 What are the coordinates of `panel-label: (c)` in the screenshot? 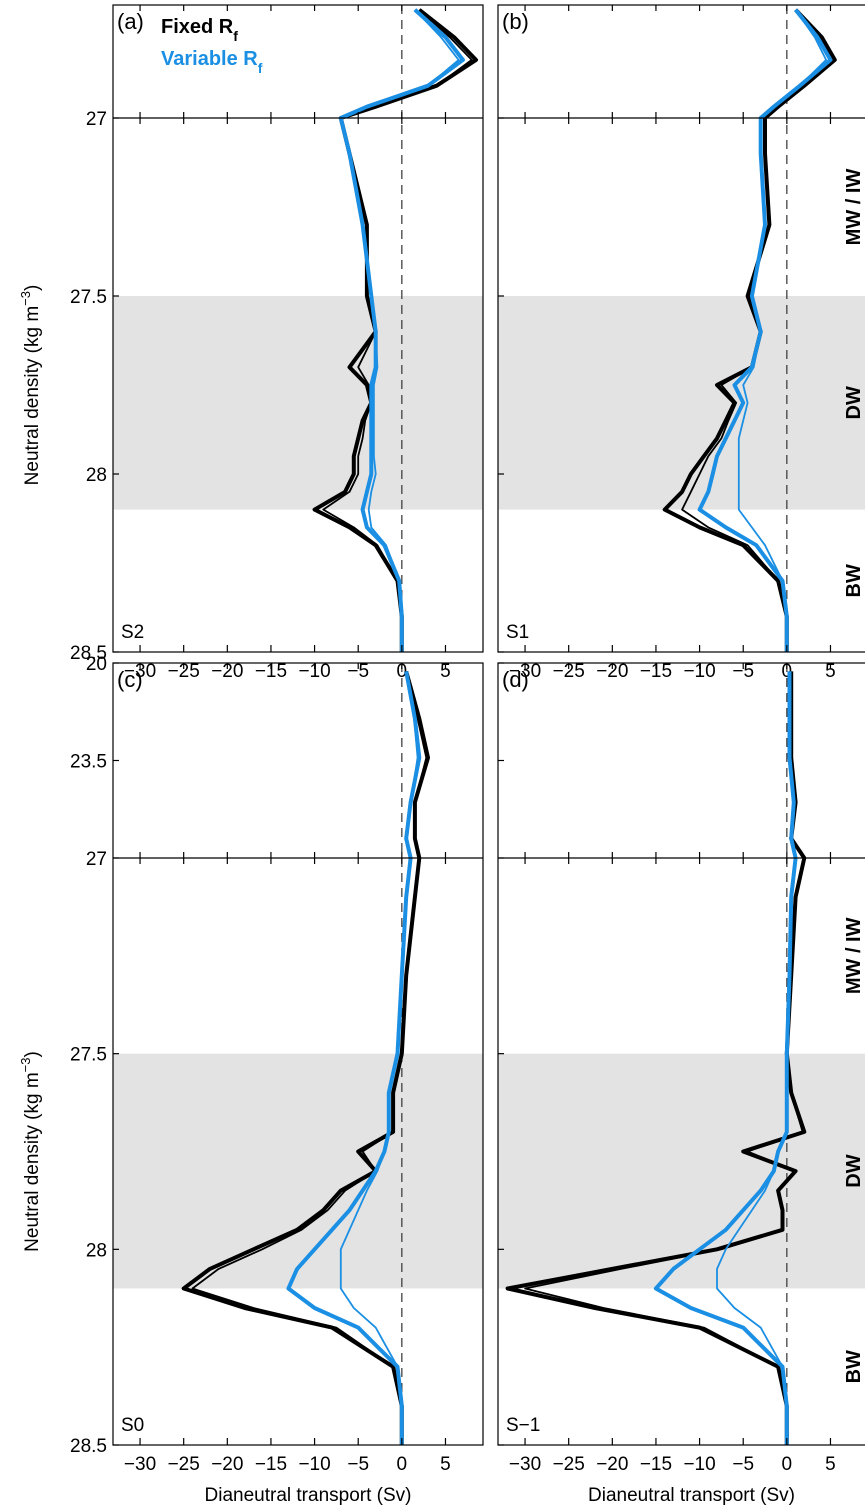 It's located at (130, 679).